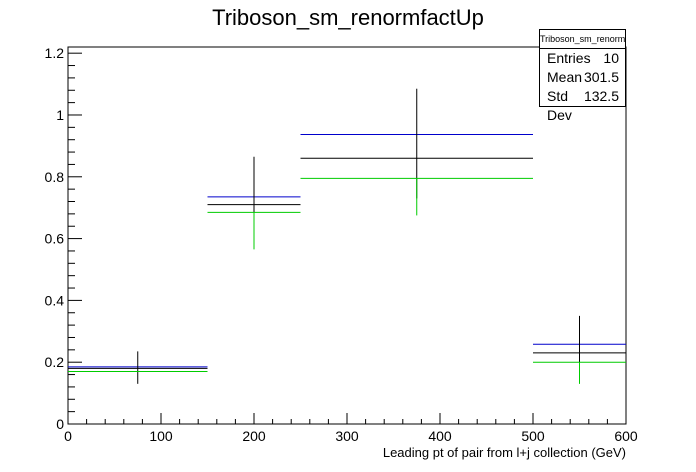 The width and height of the screenshot is (696, 472). I want to click on x-tick-label: 100, so click(161, 436).